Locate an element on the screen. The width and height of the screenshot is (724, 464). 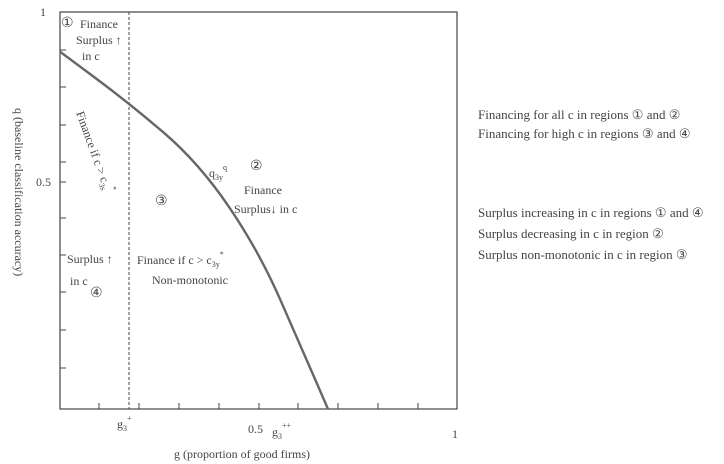
finance-if-c-above-c3s-label: Finance if c > c3s* is located at coordinates (94, 151).